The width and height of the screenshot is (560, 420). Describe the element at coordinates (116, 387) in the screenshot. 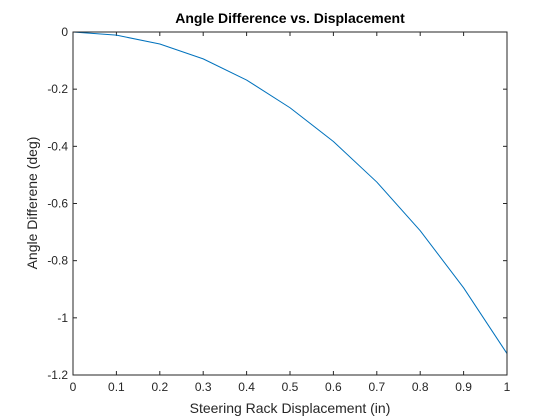

I see `x-tick-label: 0.1` at that location.